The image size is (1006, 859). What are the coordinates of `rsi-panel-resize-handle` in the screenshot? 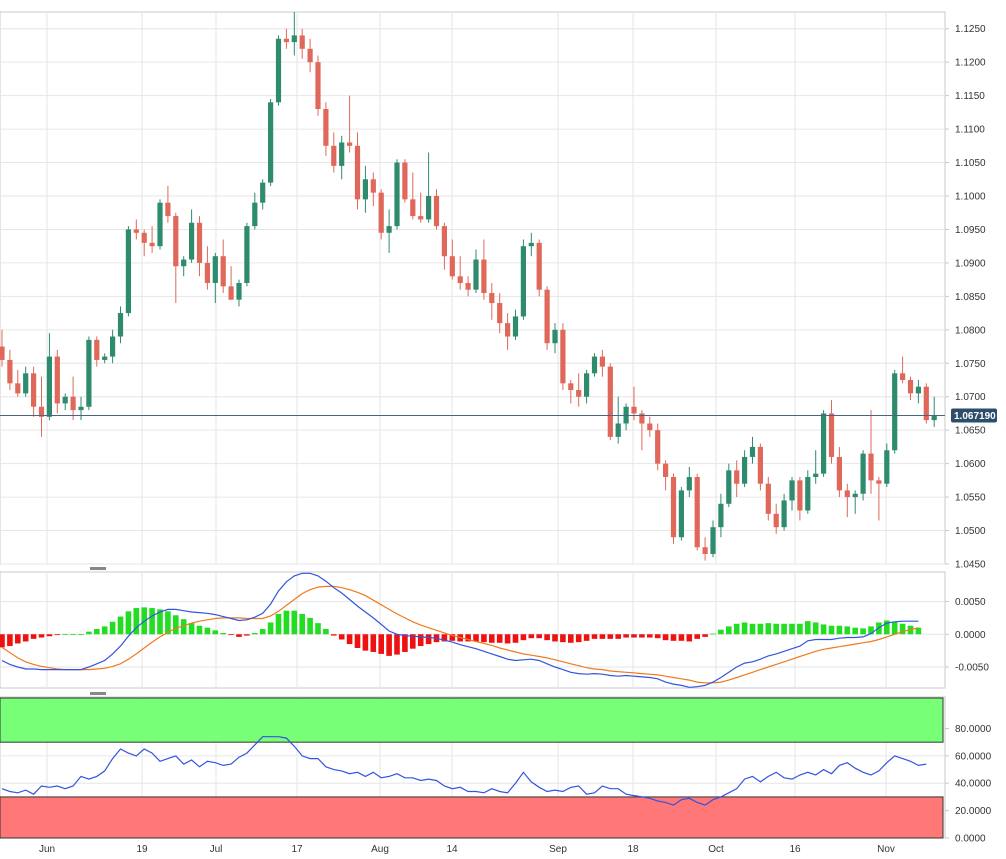 It's located at (98, 693).